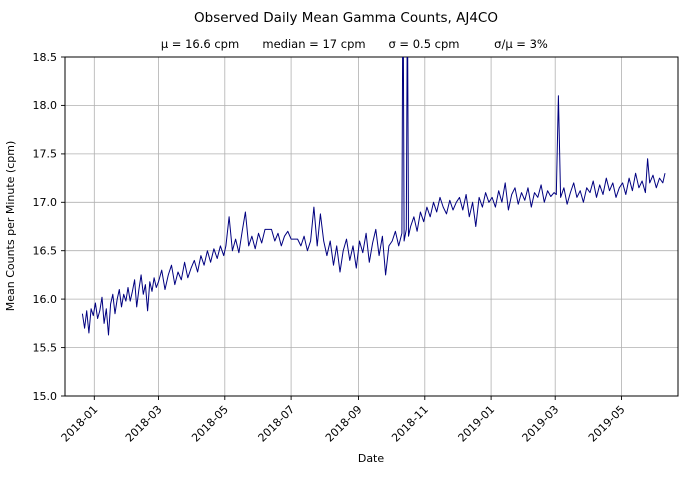  What do you see at coordinates (45, 347) in the screenshot?
I see `y-tick-label: 15.5` at bounding box center [45, 347].